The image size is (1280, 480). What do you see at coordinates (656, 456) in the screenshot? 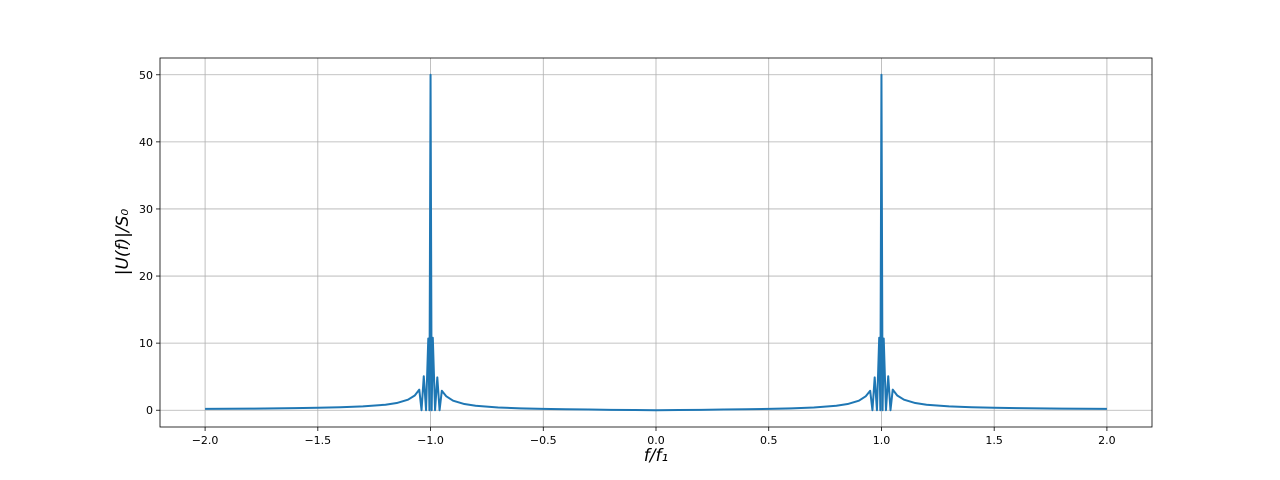
I see `x-axis-label: f/f₁` at bounding box center [656, 456].